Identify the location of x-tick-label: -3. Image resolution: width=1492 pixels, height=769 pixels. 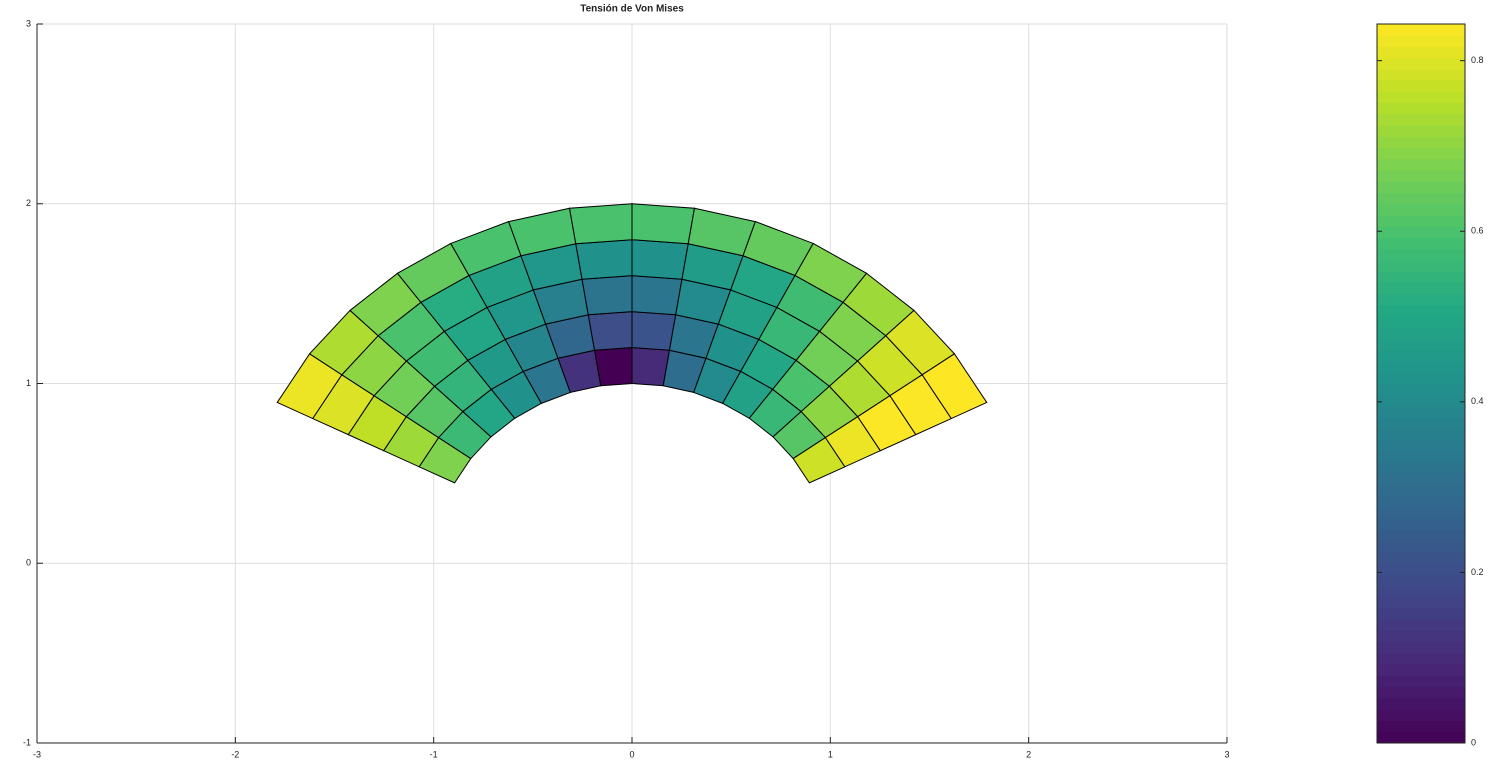
(37, 754).